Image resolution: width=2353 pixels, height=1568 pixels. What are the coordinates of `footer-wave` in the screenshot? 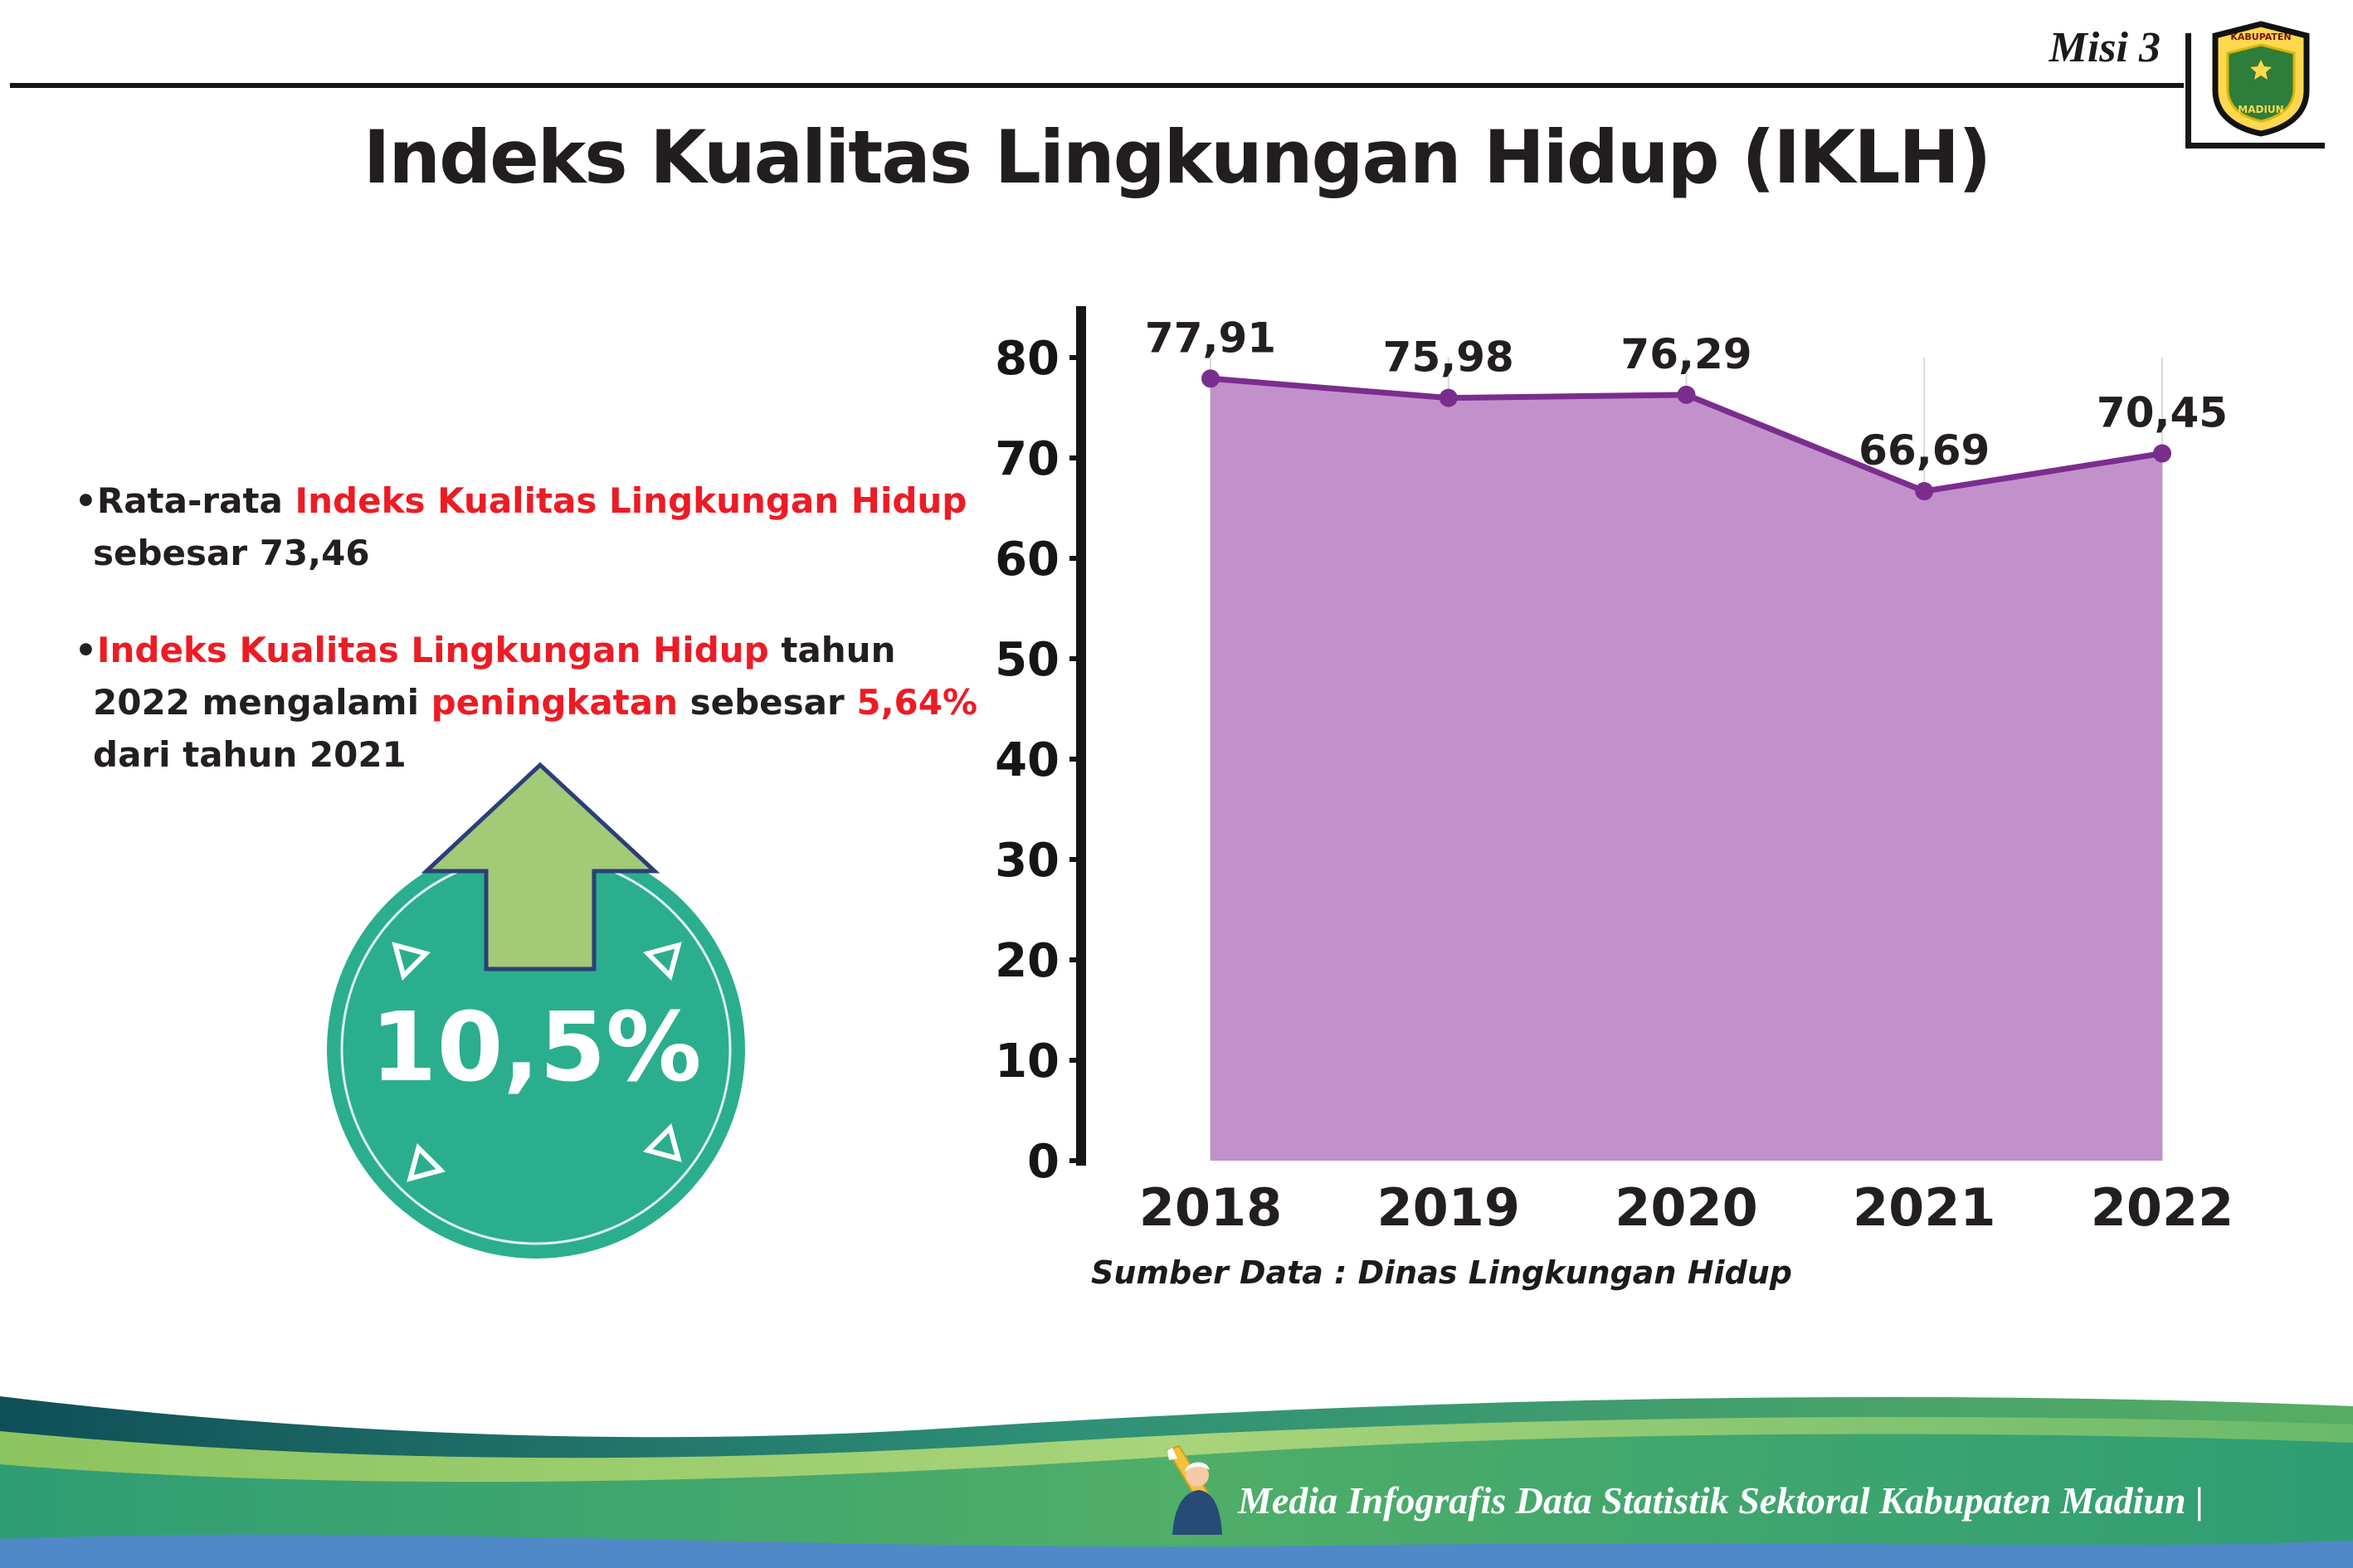 It's located at (1176, 1482).